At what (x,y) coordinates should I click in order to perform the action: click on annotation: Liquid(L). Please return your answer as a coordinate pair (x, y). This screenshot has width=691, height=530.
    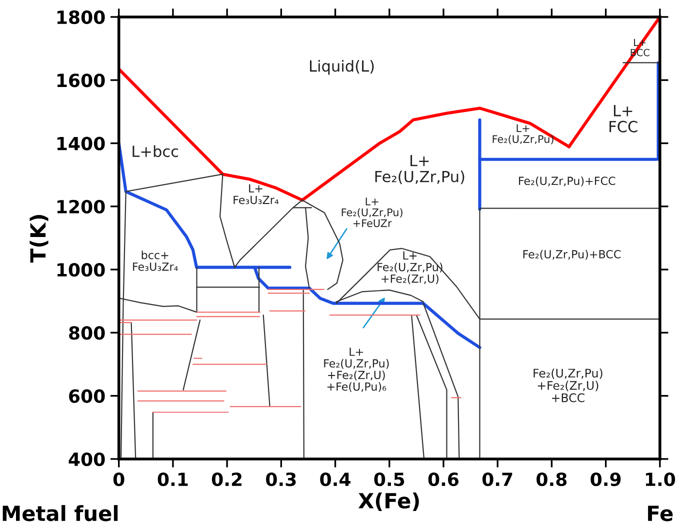
    Looking at the image, I should click on (342, 67).